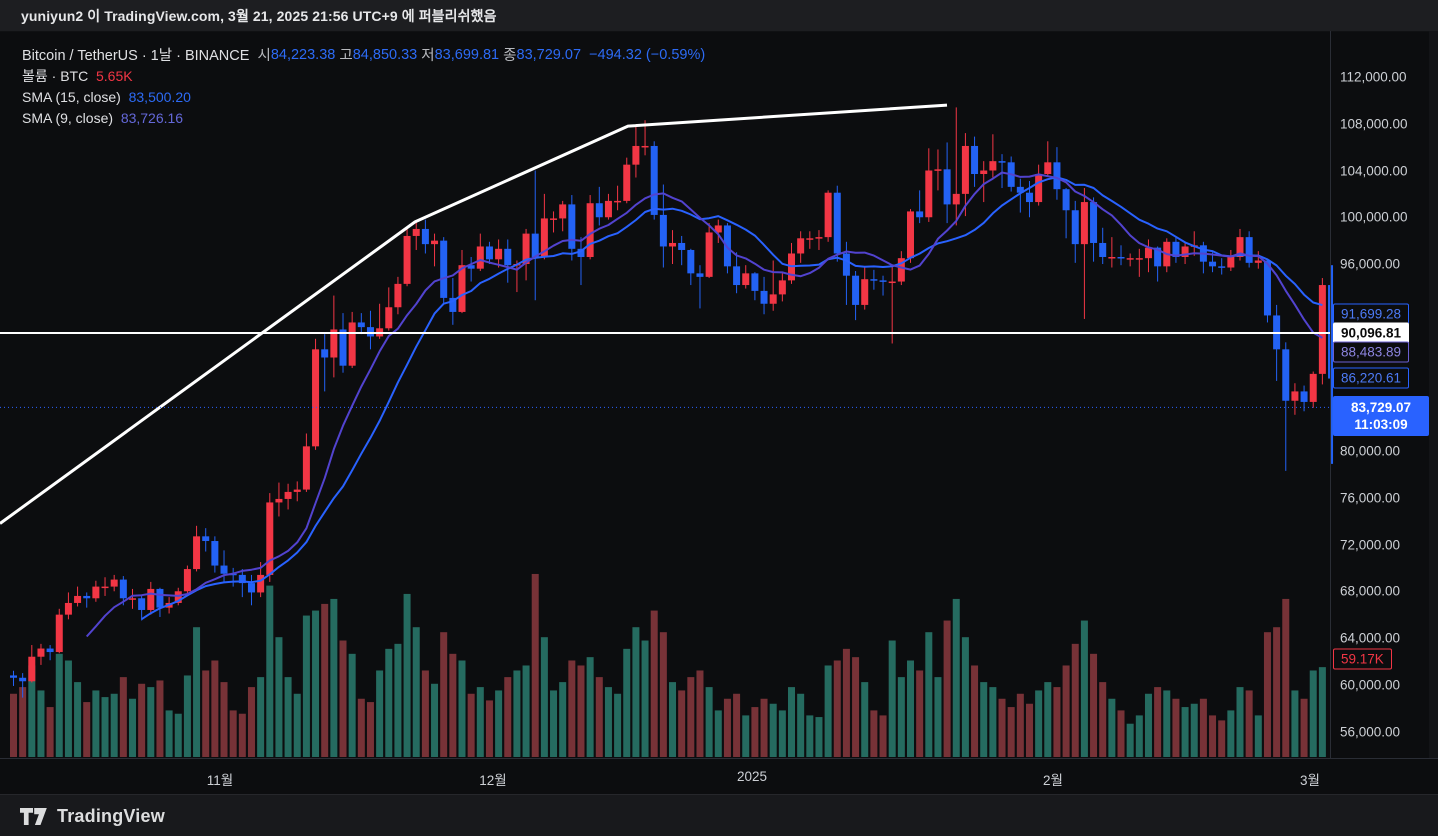 The width and height of the screenshot is (1438, 836). Describe the element at coordinates (346, 56) in the screenshot. I see `high-label: 고` at that location.